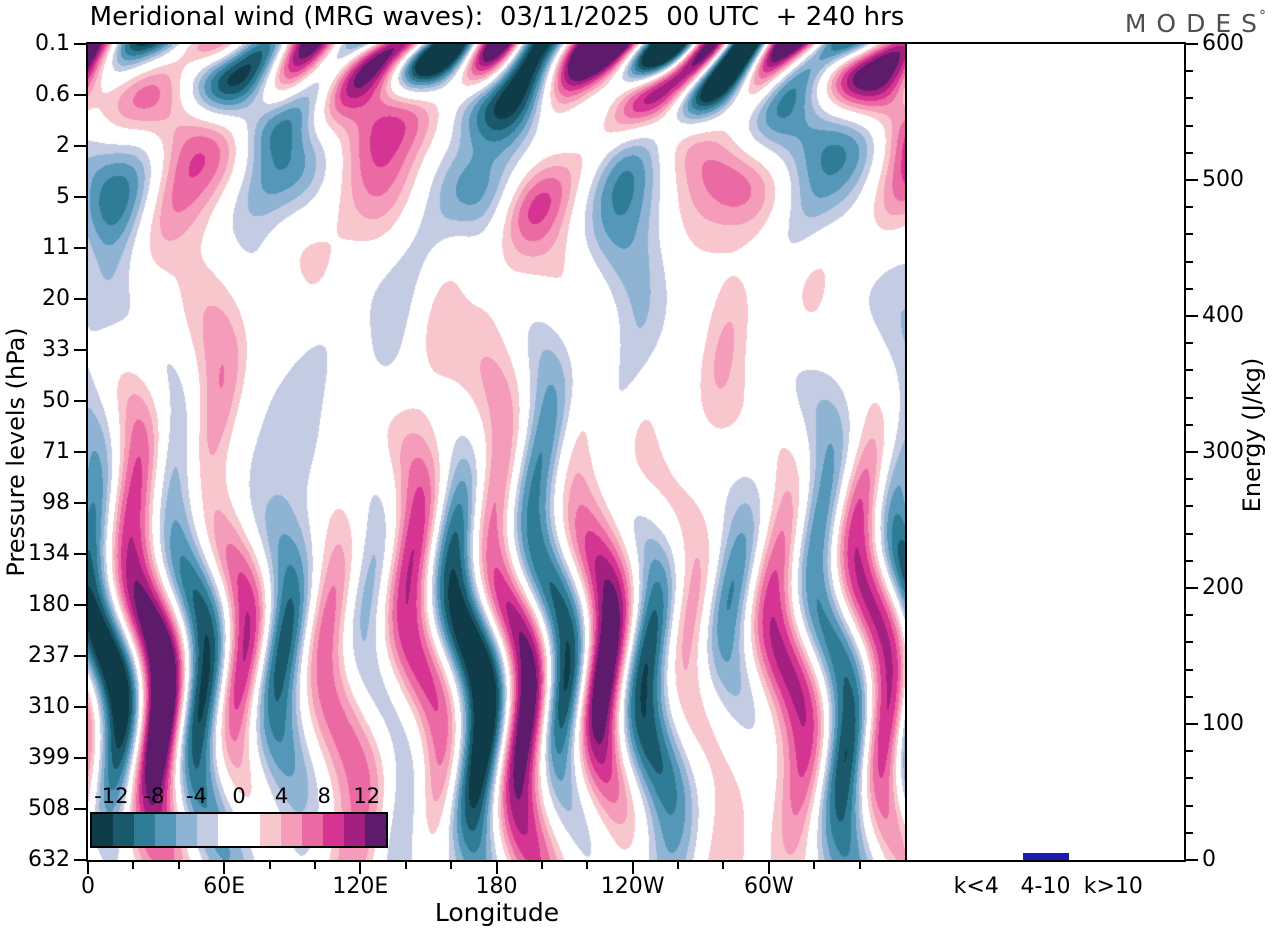 The height and width of the screenshot is (930, 1280). What do you see at coordinates (1223, 451) in the screenshot?
I see `energy-tick-label: 300` at bounding box center [1223, 451].